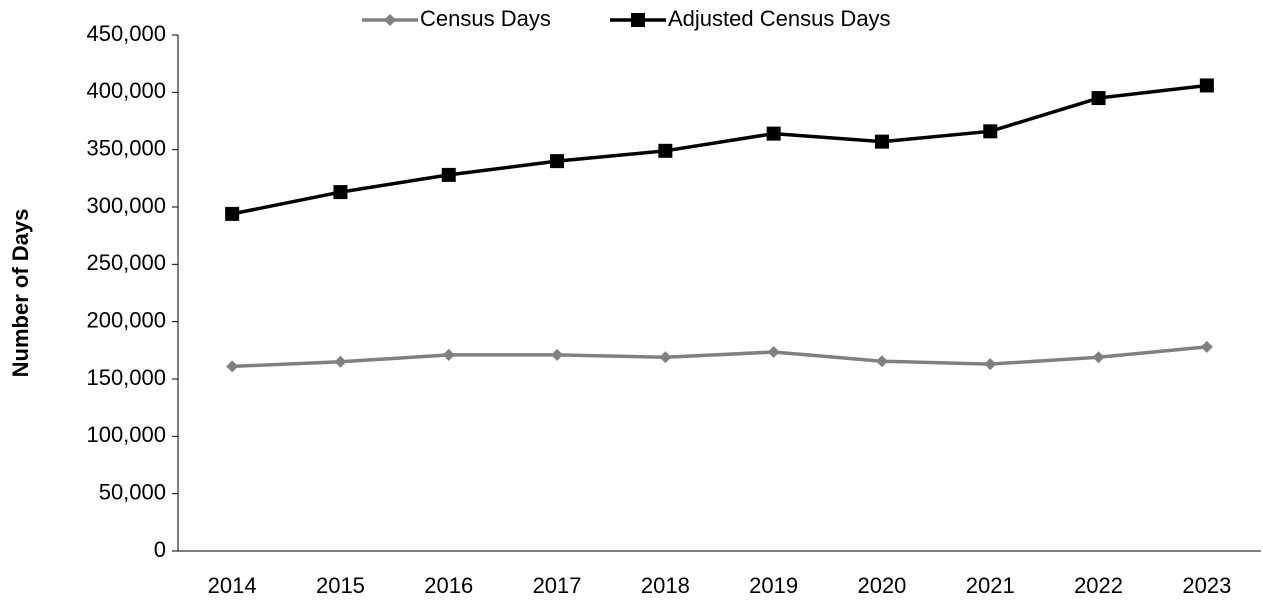 The width and height of the screenshot is (1263, 601). I want to click on legend-label: Census Days, so click(485, 18).